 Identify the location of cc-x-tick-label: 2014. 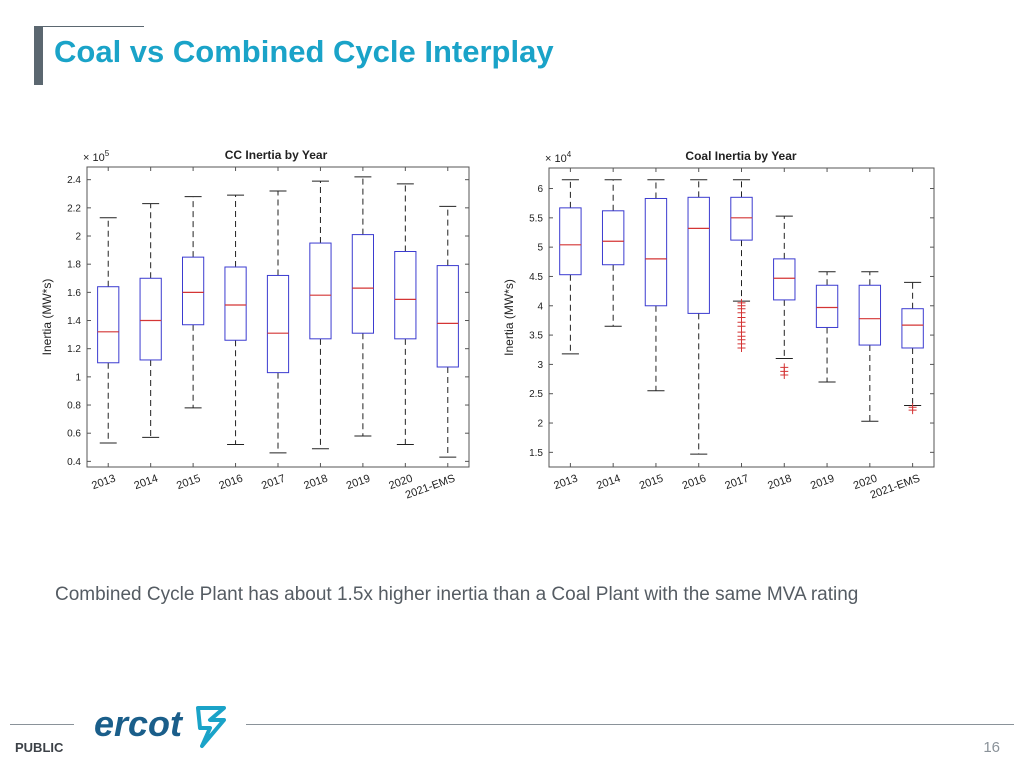
(146, 483).